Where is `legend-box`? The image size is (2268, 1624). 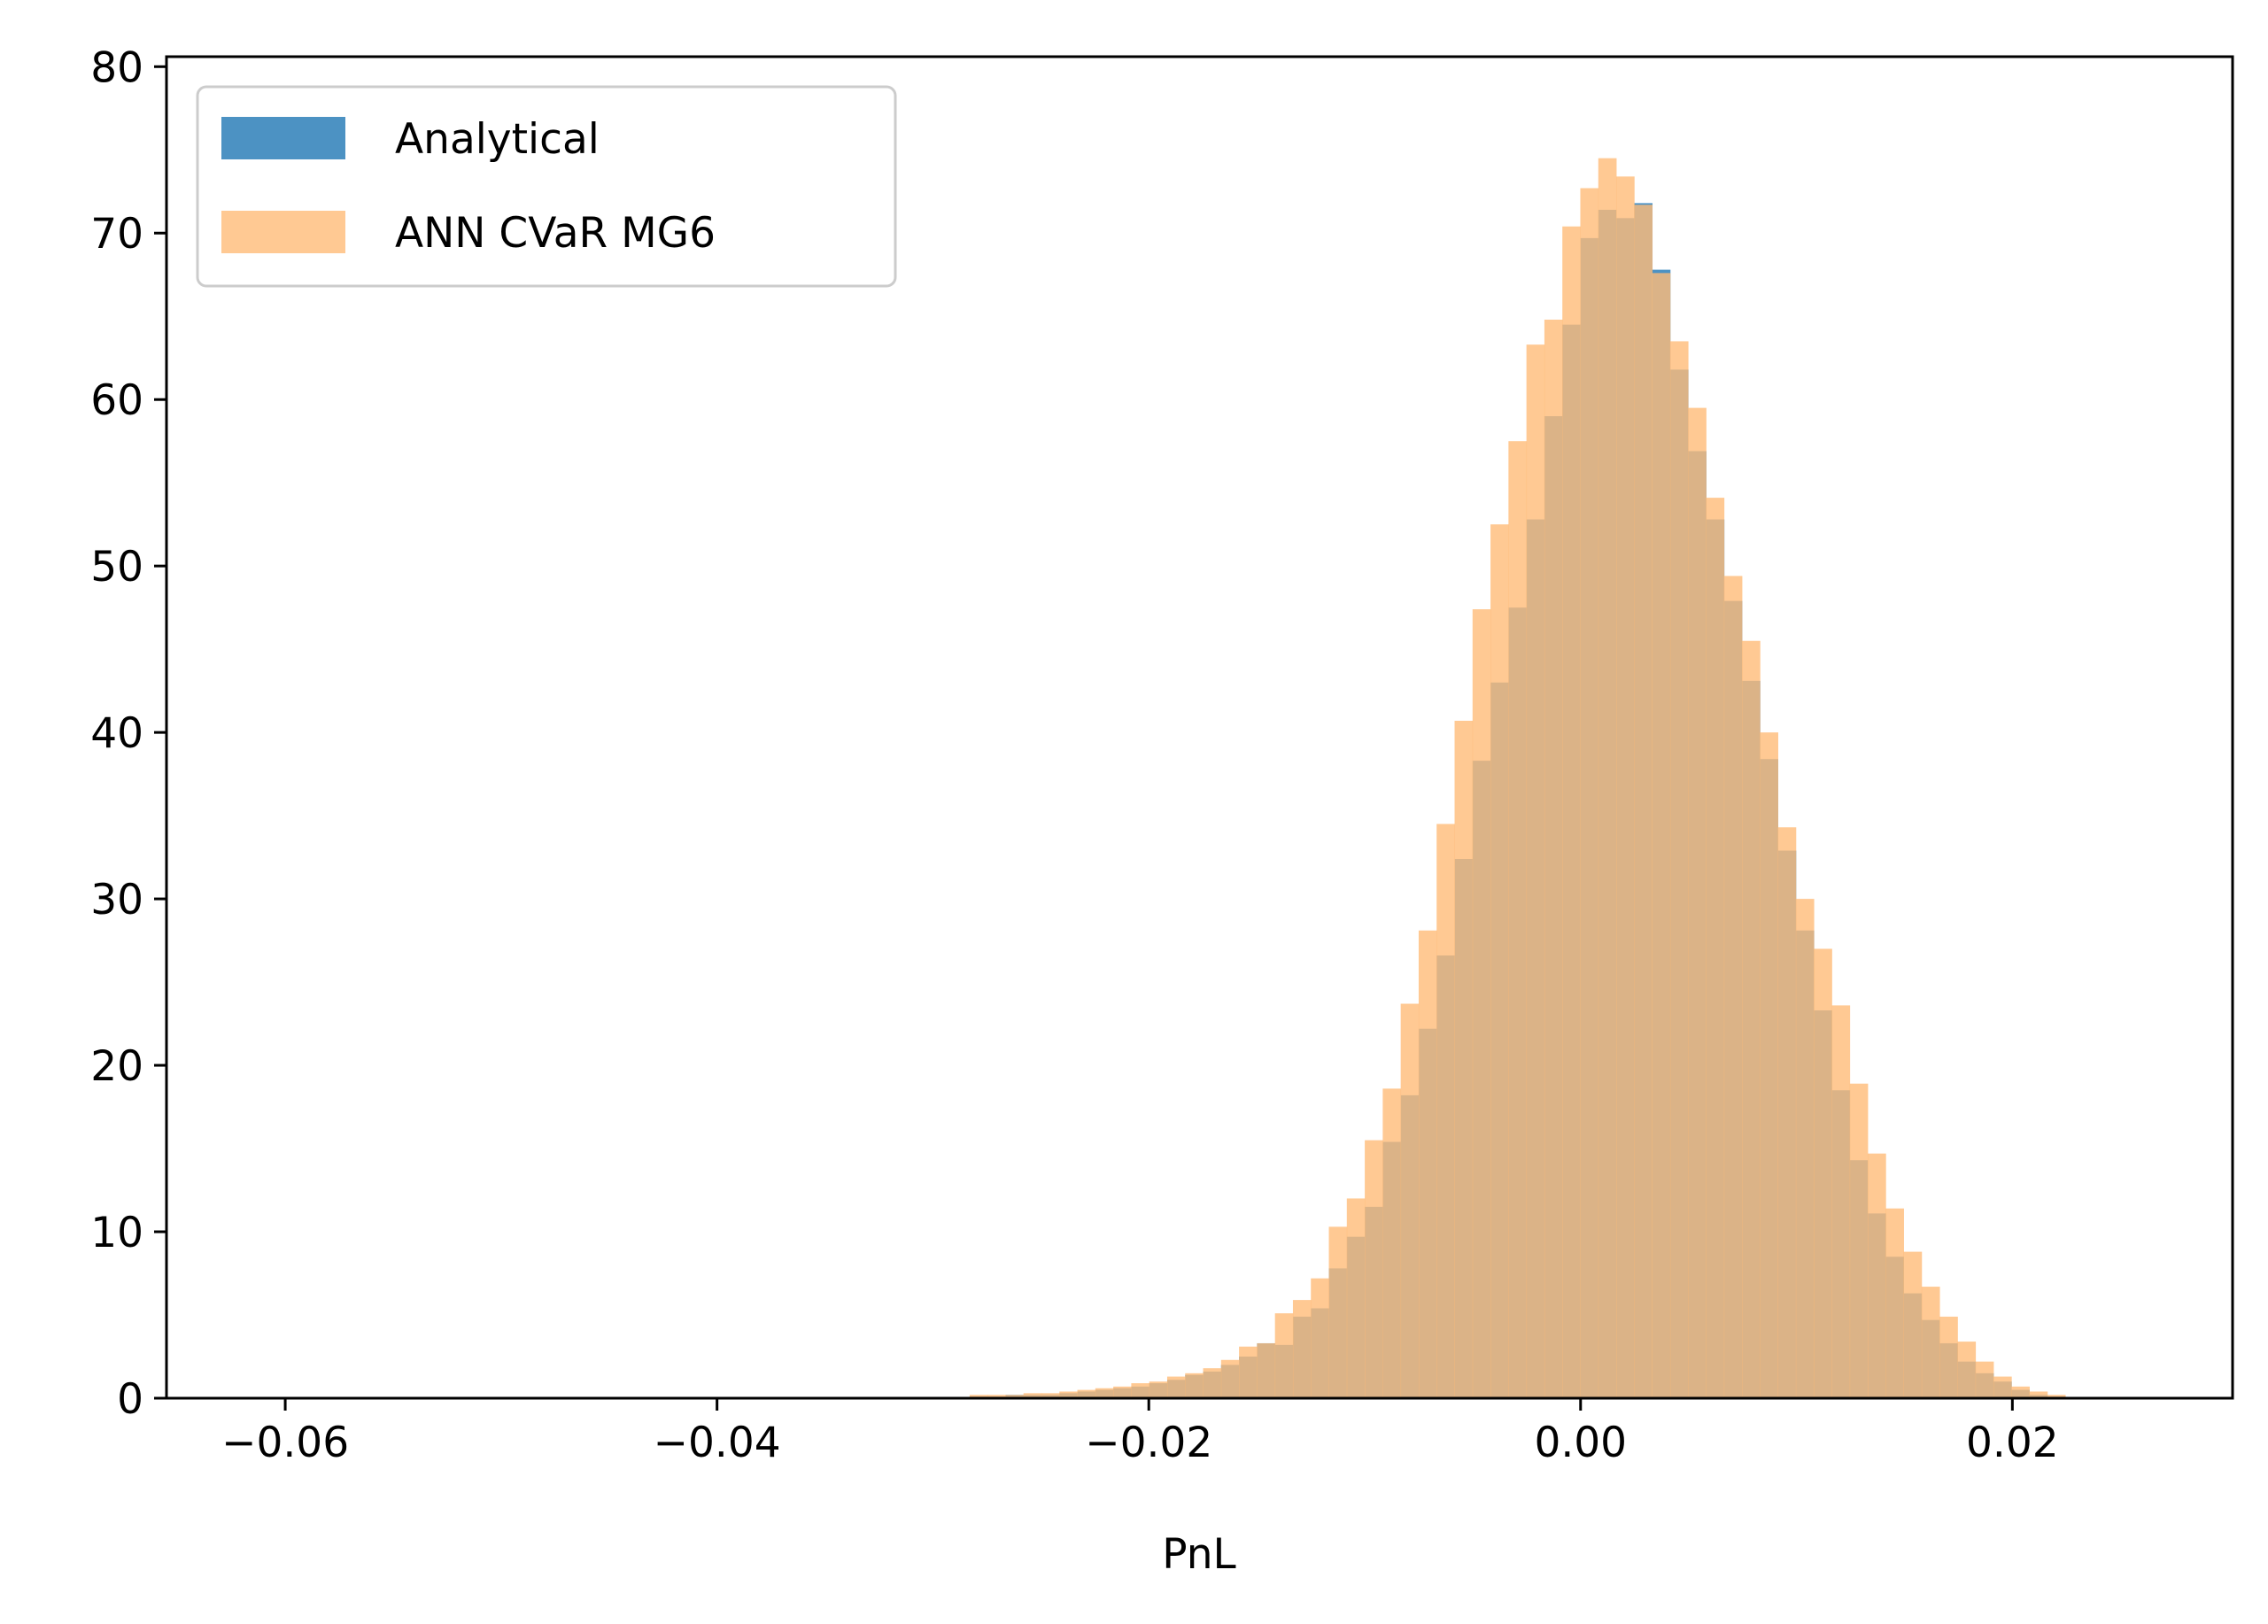
legend-box is located at coordinates (547, 187).